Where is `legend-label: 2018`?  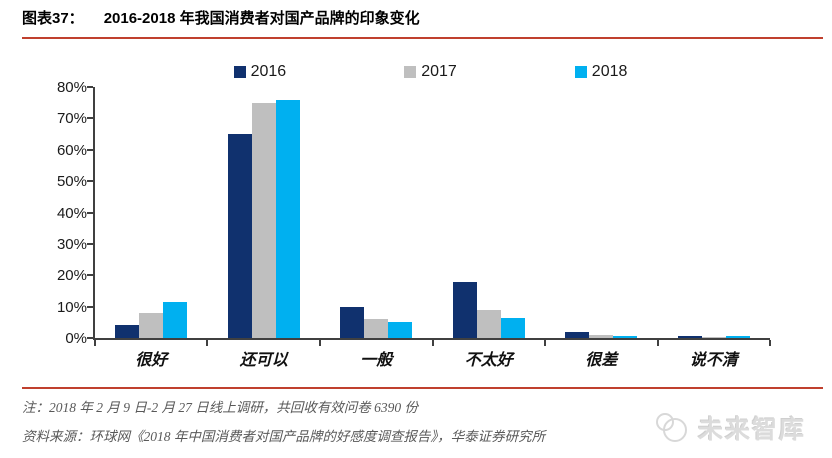
legend-label: 2018 is located at coordinates (609, 71).